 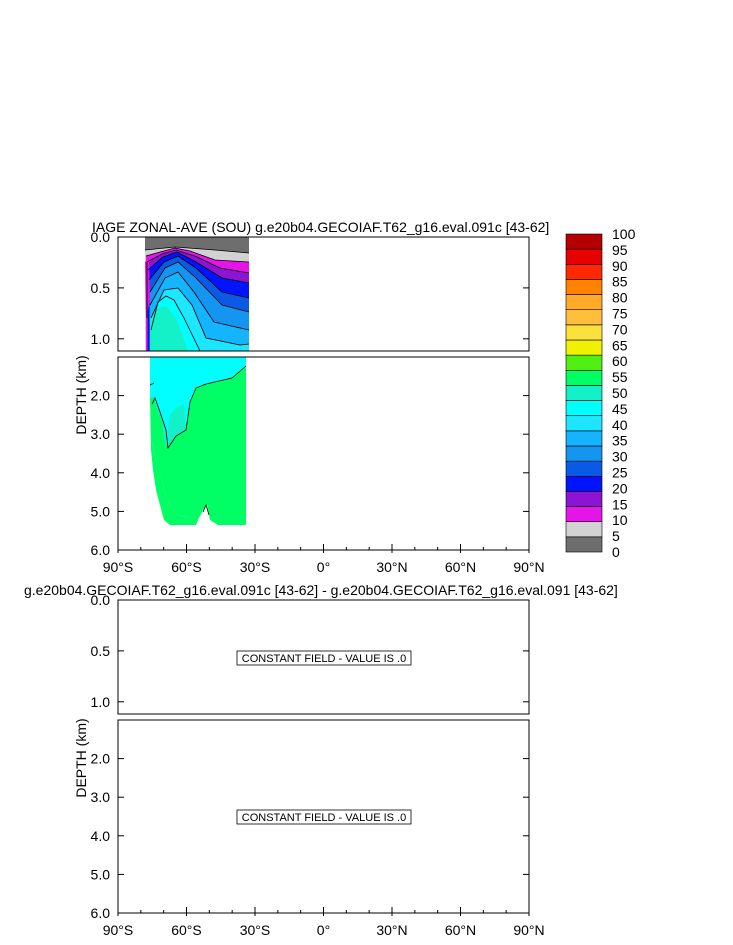 I want to click on bottom-y-tick-label-lower: 4.0, so click(x=101, y=836).